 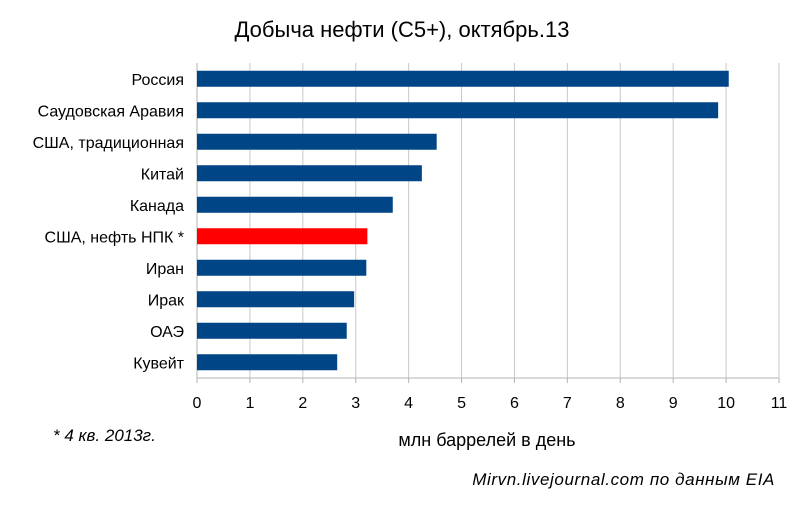 I want to click on x-tick-label: 3, so click(x=355, y=403).